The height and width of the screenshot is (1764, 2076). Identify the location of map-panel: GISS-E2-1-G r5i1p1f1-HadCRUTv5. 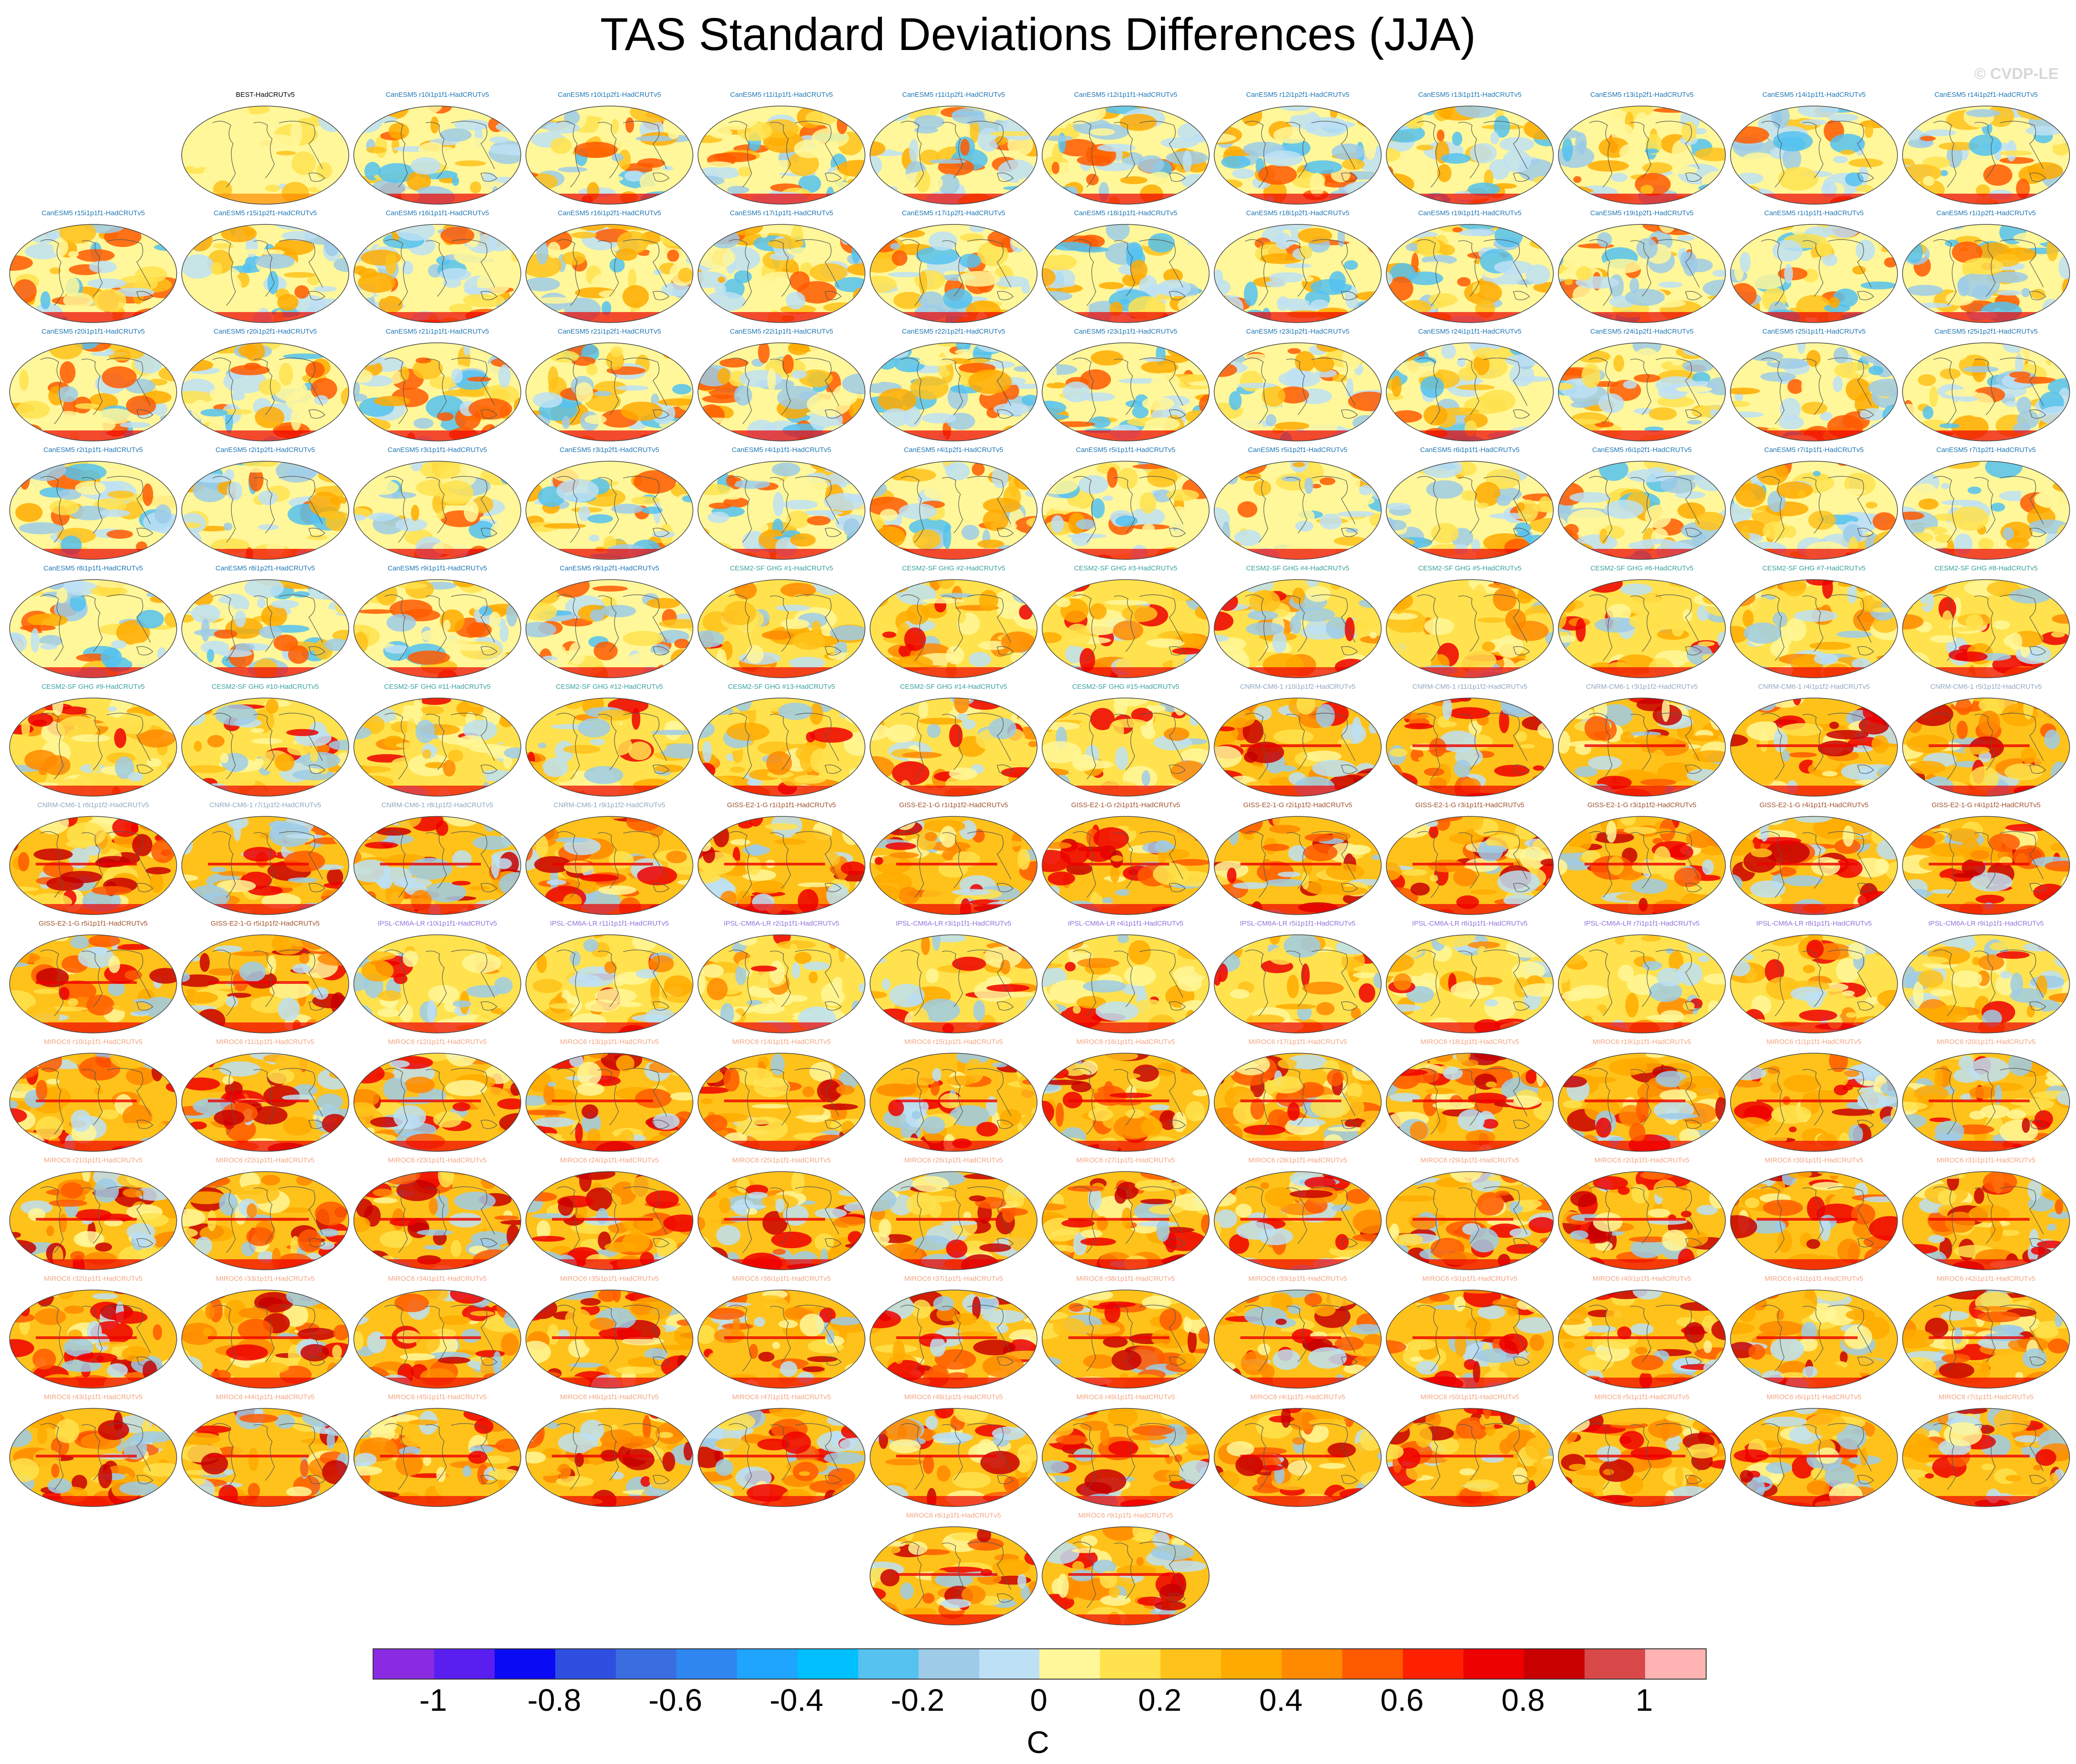
(93, 977).